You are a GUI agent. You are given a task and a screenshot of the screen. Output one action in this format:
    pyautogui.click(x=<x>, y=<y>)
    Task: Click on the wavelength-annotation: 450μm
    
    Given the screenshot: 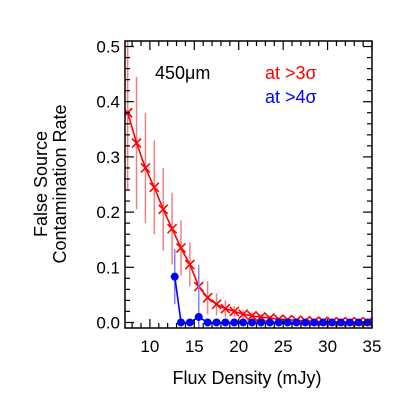 What is the action you would take?
    pyautogui.click(x=182, y=73)
    